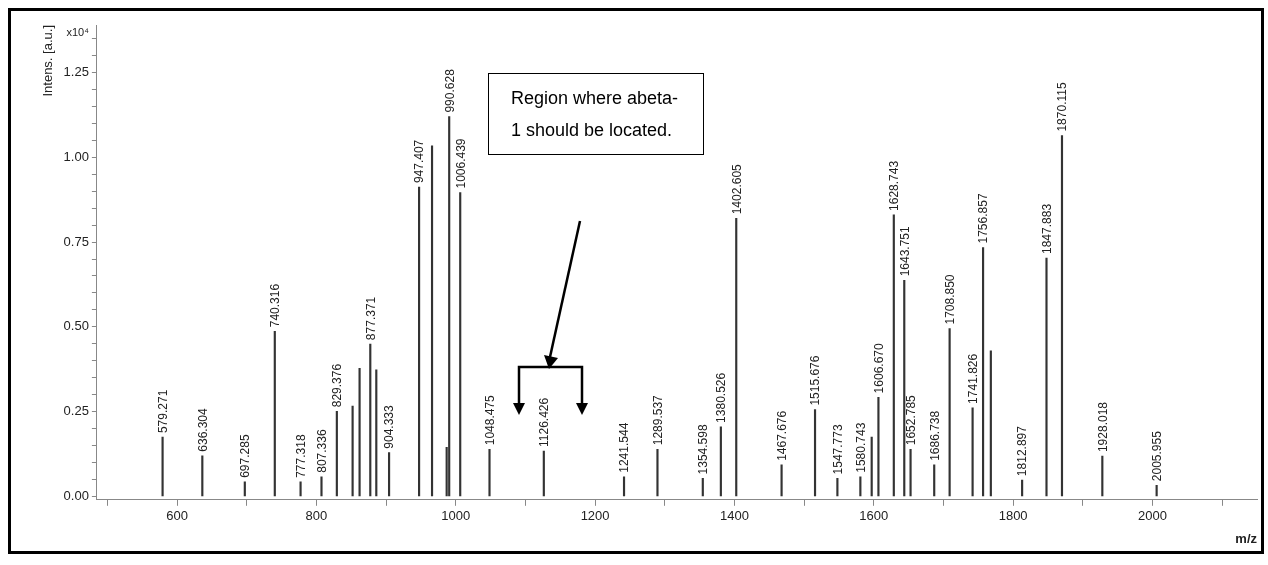  Describe the element at coordinates (78, 31) in the screenshot. I see `text: x10⁴` at that location.